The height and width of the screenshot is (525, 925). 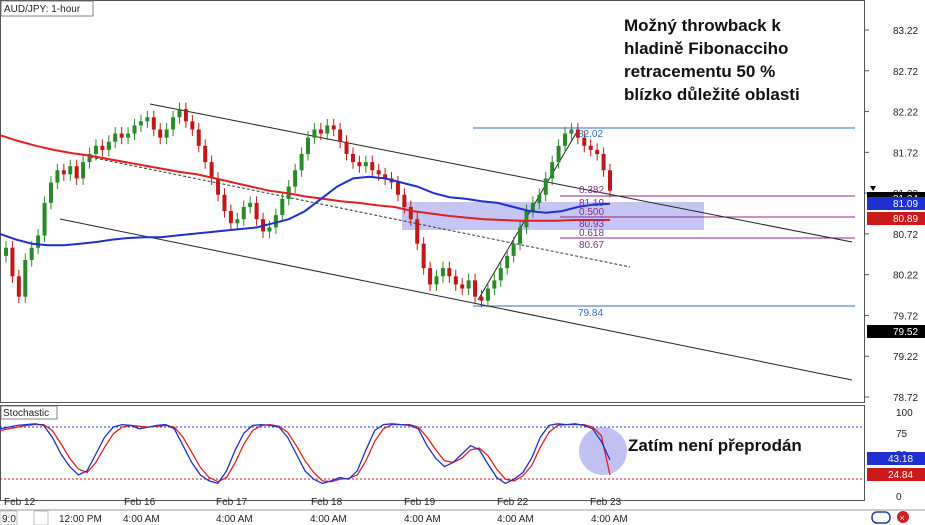 What do you see at coordinates (513, 502) in the screenshot?
I see `date-label-5: Feb 22` at bounding box center [513, 502].